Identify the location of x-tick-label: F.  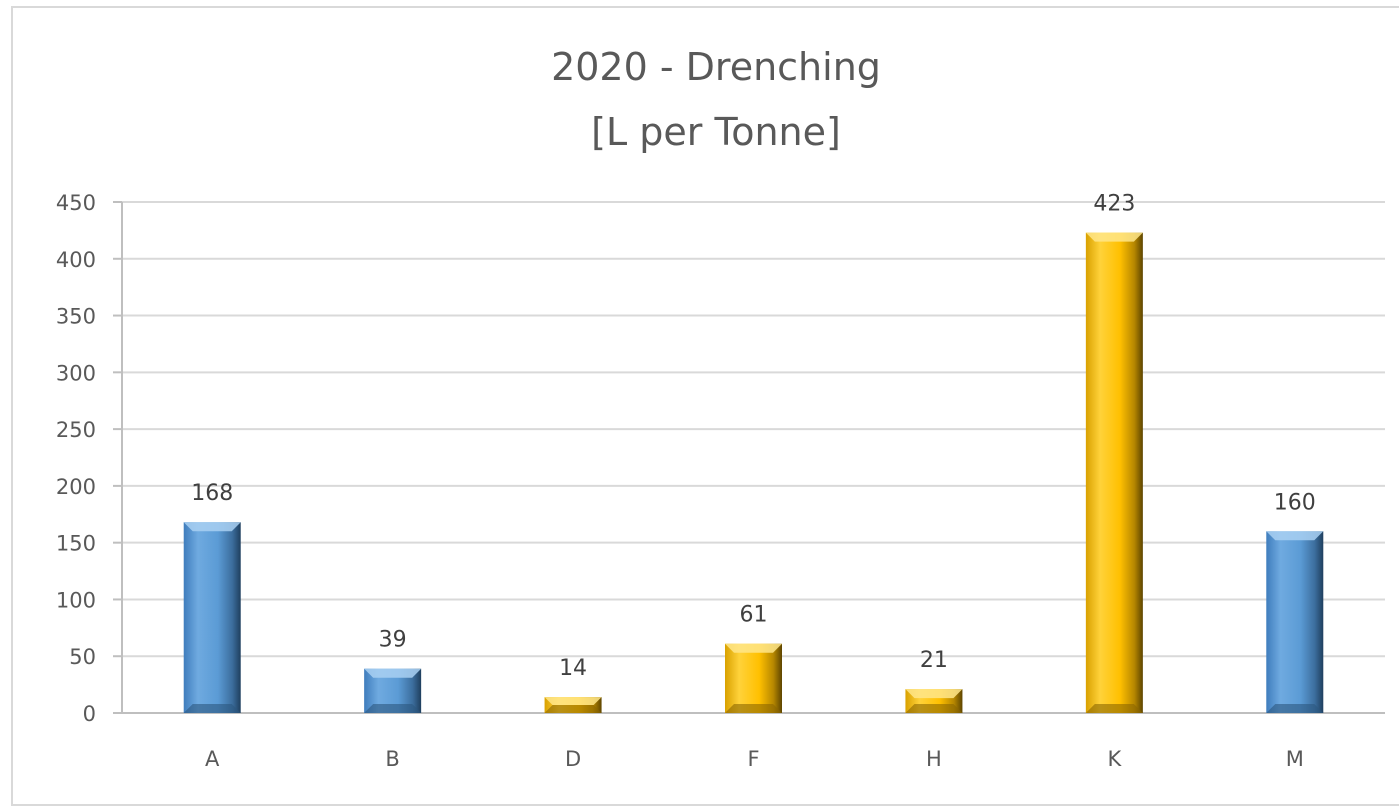
(753, 759).